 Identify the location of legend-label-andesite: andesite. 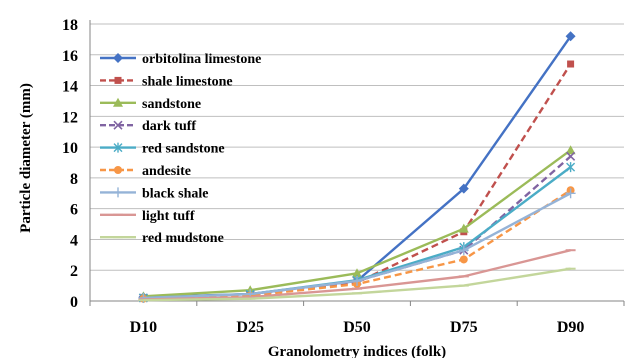
(166, 171).